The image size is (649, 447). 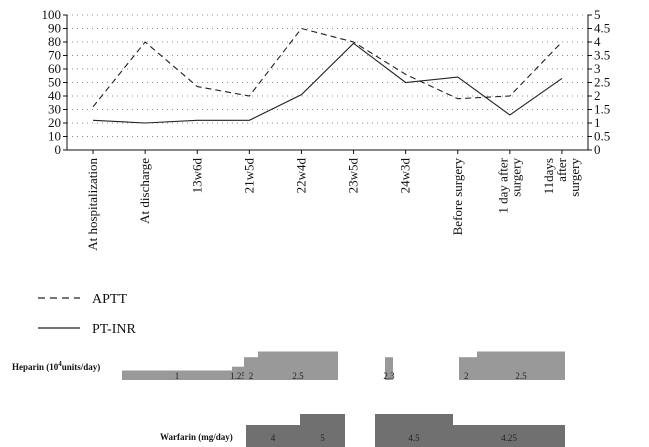 What do you see at coordinates (597, 41) in the screenshot?
I see `right-tick-label: 4` at bounding box center [597, 41].